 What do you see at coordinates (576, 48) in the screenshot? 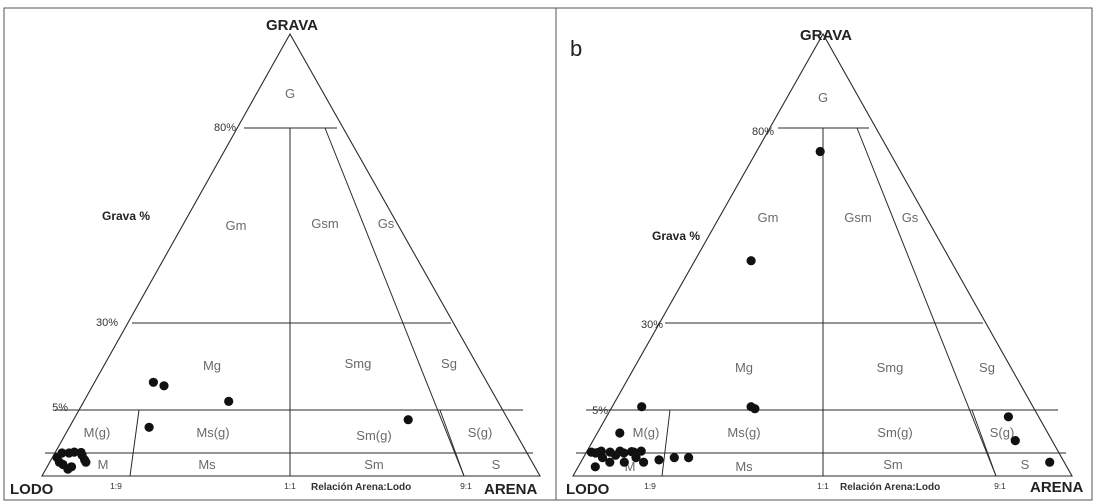
I see `panel-letter: b` at bounding box center [576, 48].